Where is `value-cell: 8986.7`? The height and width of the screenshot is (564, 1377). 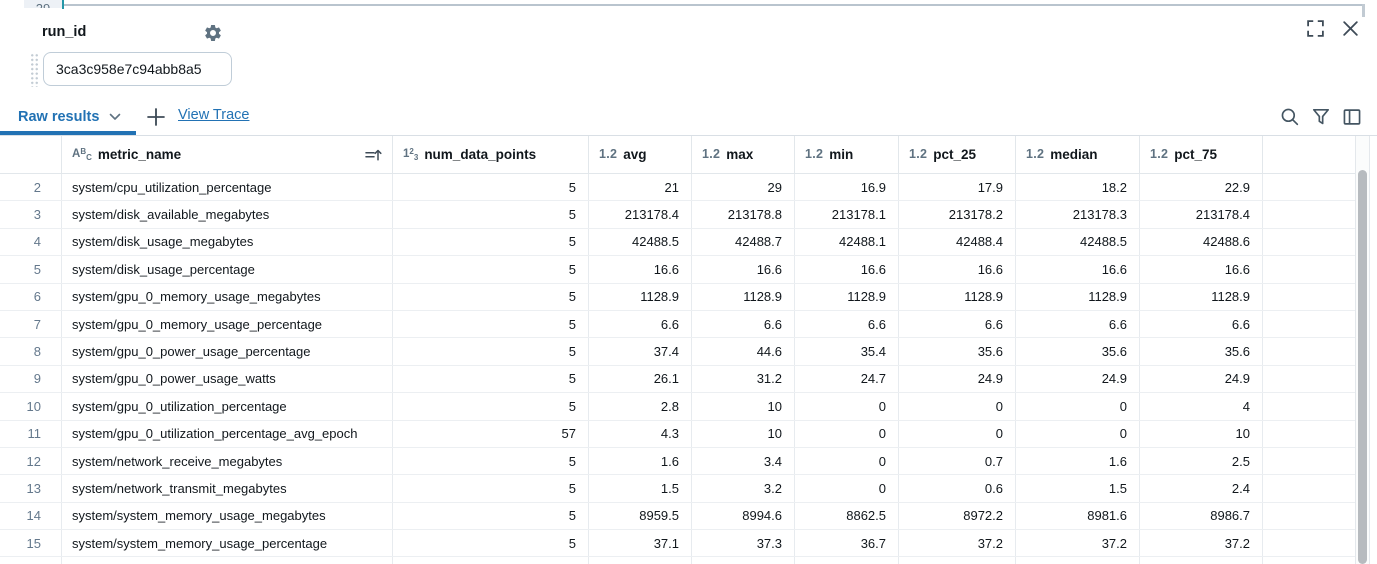
value-cell: 8986.7 is located at coordinates (1201, 516).